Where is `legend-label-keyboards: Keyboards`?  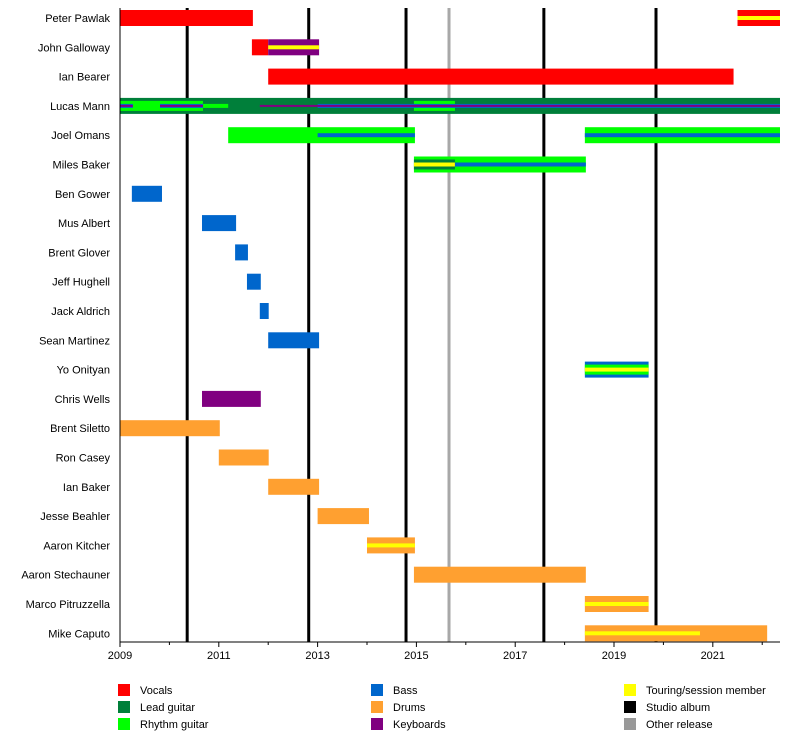 legend-label-keyboards: Keyboards is located at coordinates (419, 725).